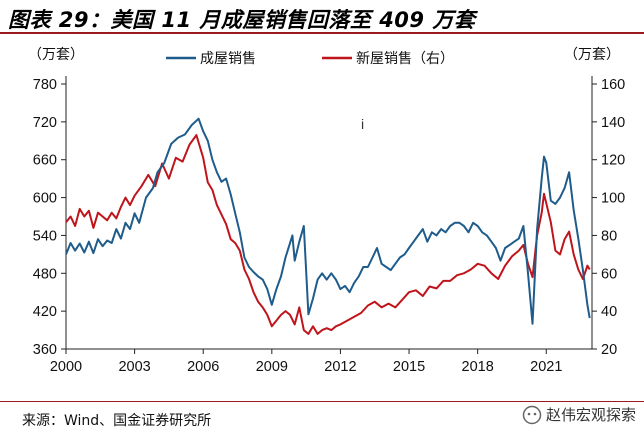 The height and width of the screenshot is (437, 644). I want to click on title-underline, so click(322, 33).